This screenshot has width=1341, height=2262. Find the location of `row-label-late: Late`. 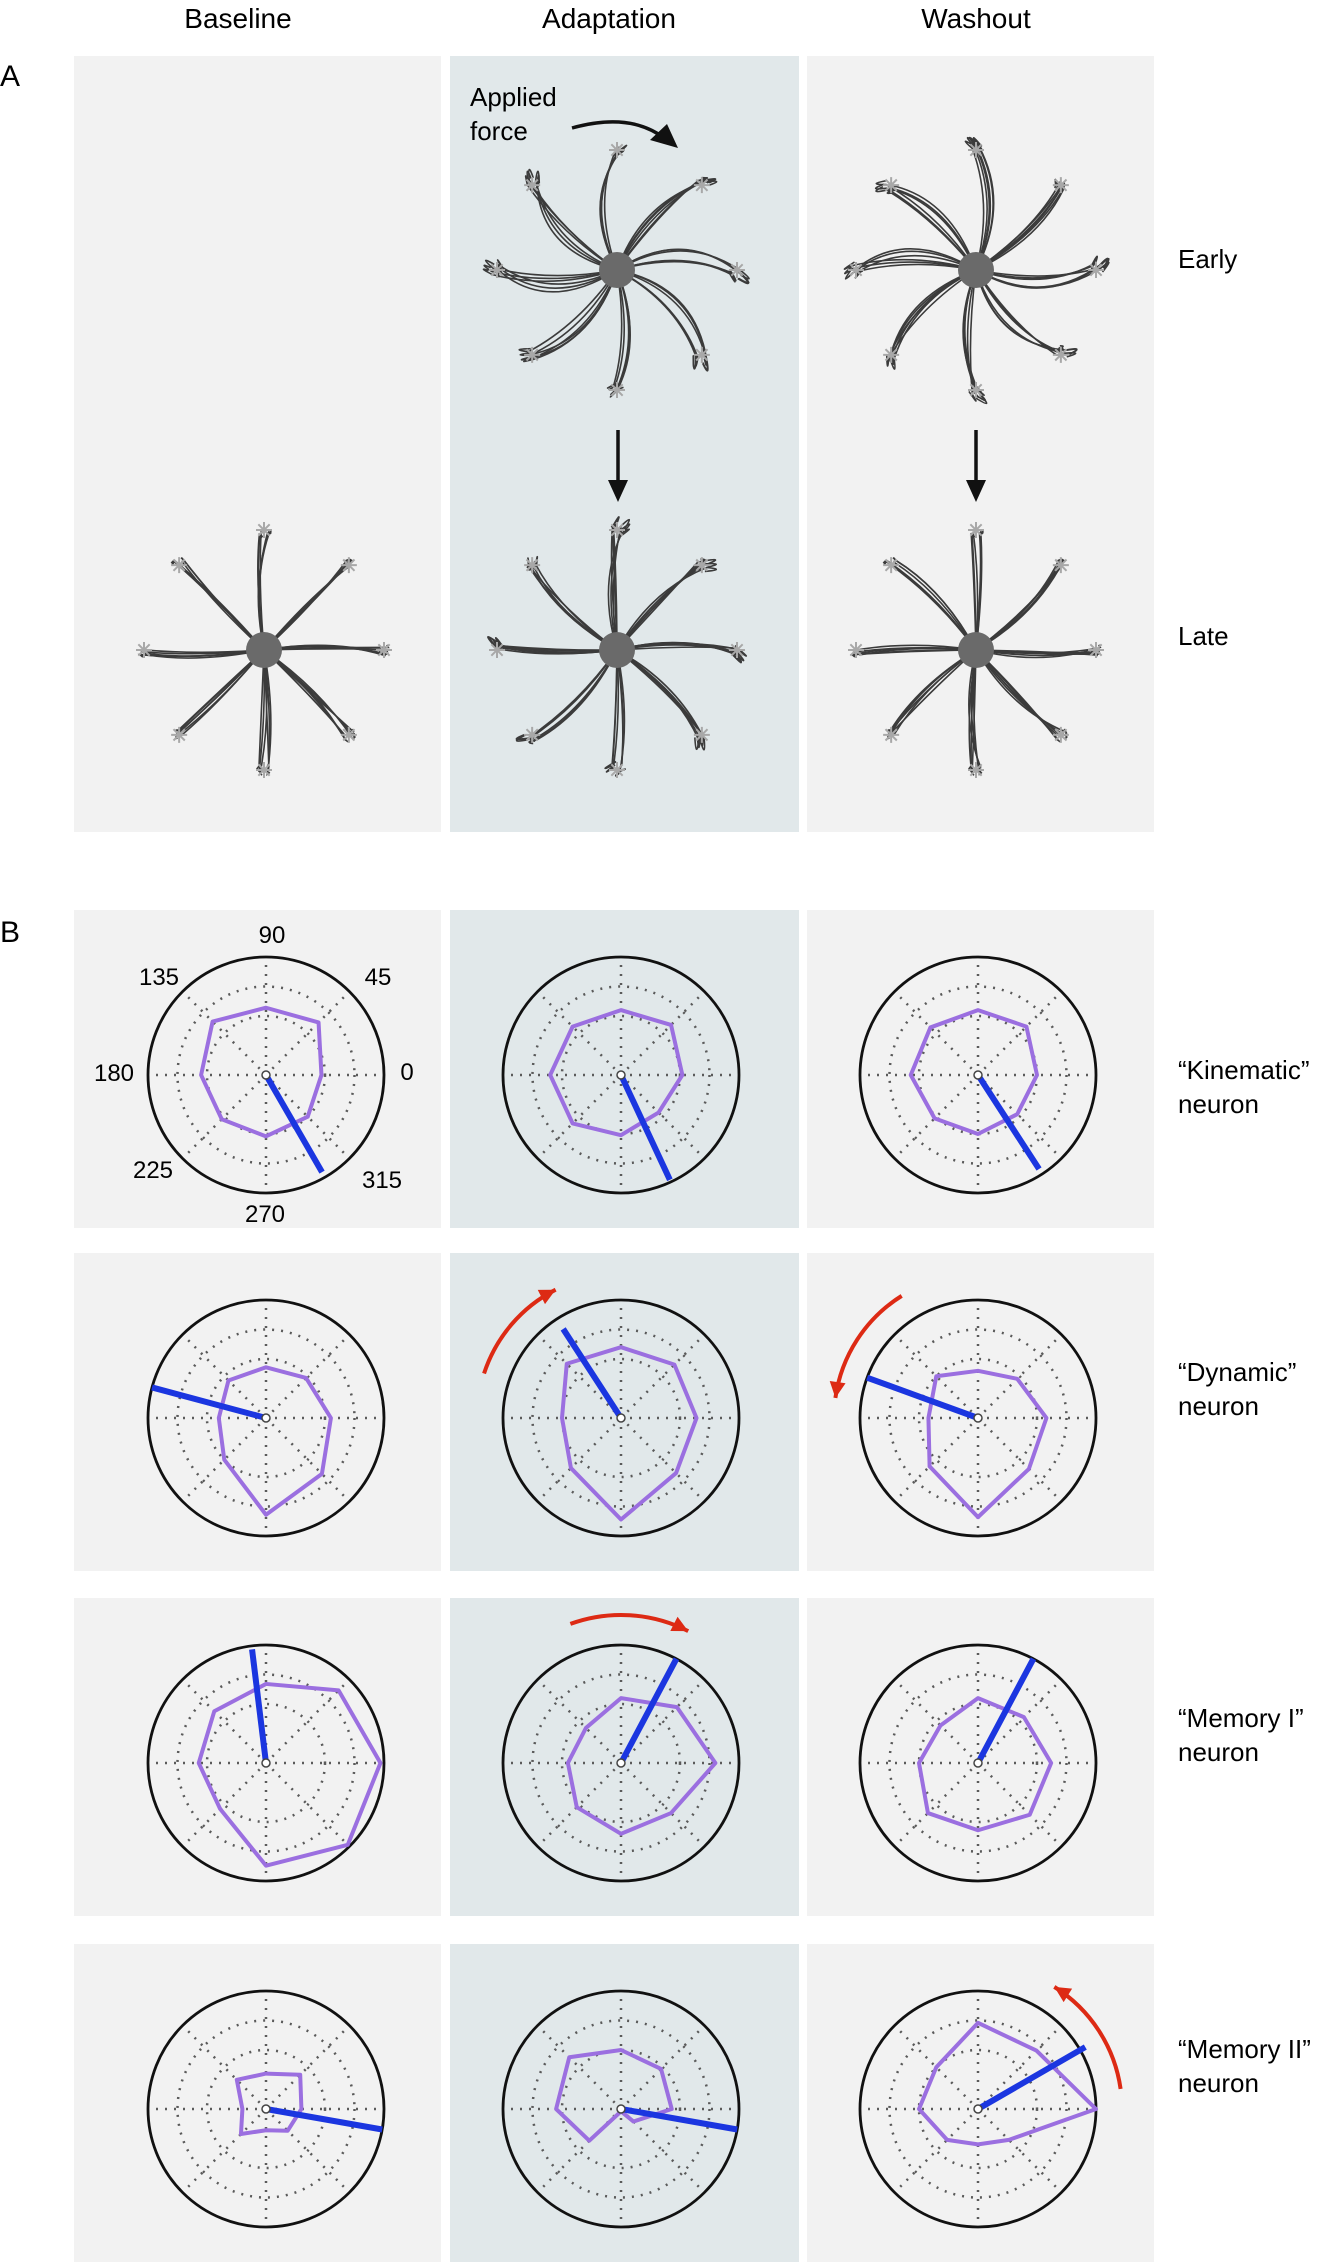

row-label-late: Late is located at coordinates (1203, 636).